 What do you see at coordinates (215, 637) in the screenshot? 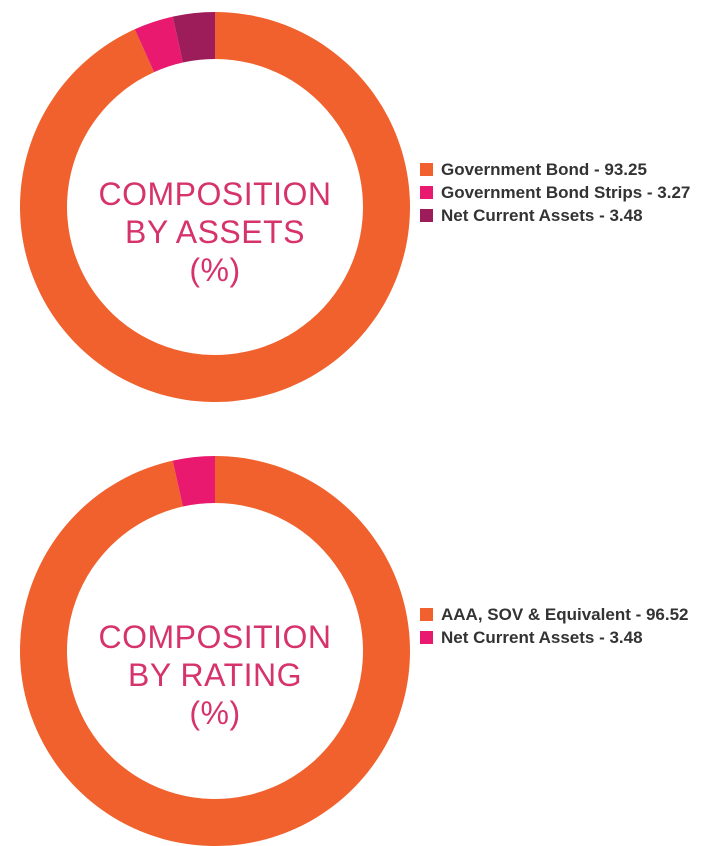
I see `rating-center-line-1: COMPOSITION` at bounding box center [215, 637].